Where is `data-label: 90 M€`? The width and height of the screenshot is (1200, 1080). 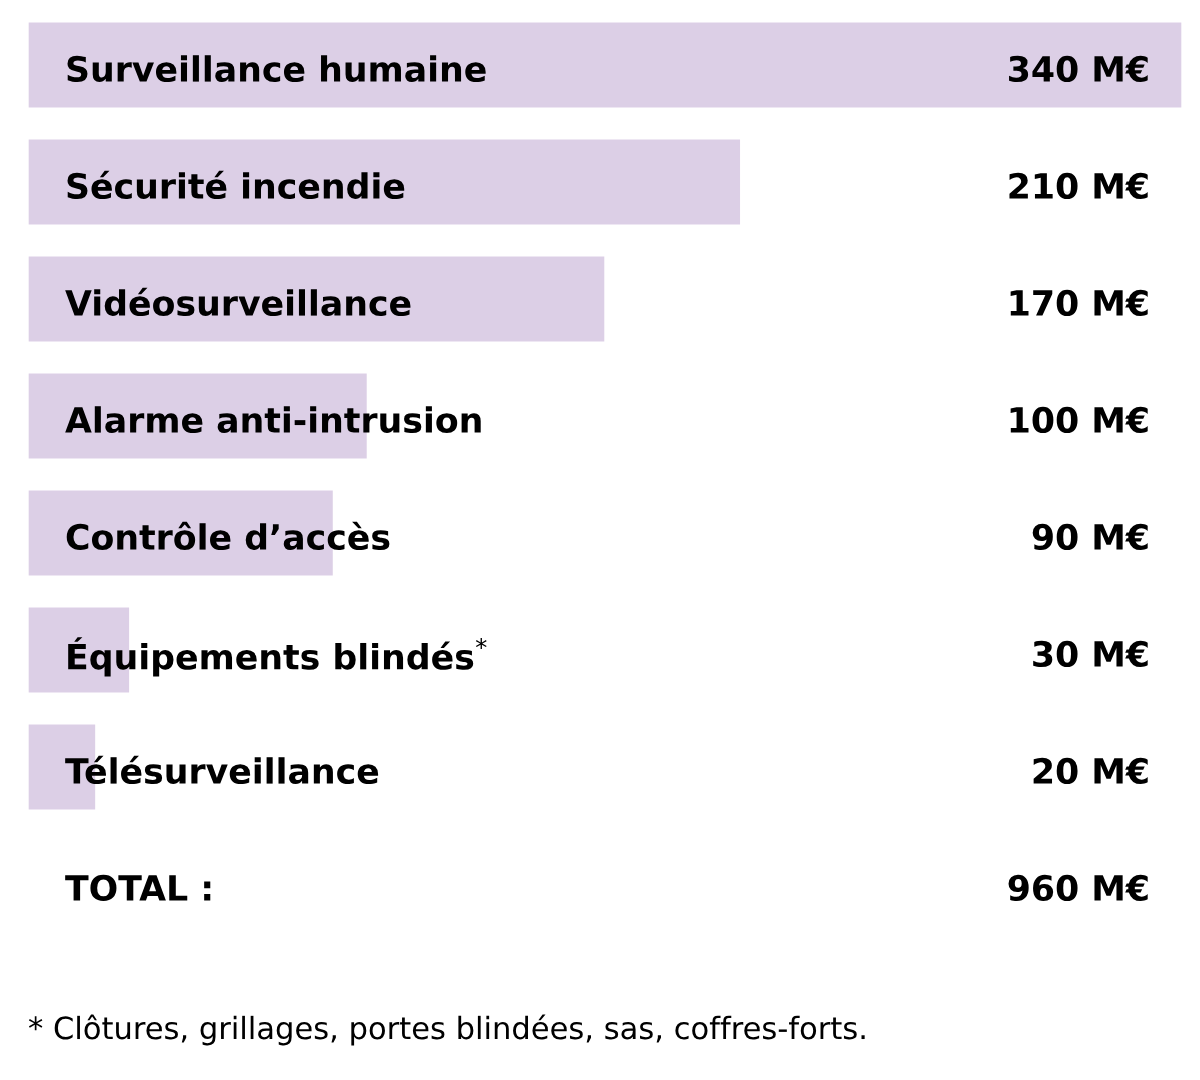 data-label: 90 M€ is located at coordinates (1090, 537).